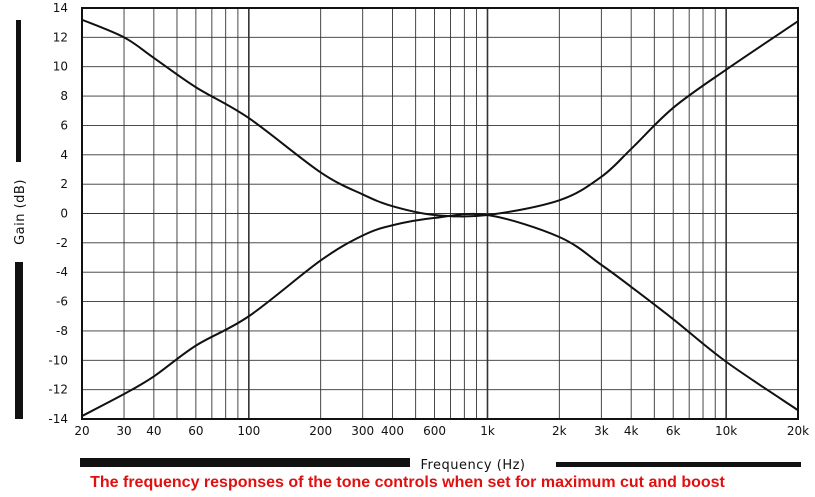  What do you see at coordinates (678, 464) in the screenshot?
I see `x-axis-bar-right` at bounding box center [678, 464].